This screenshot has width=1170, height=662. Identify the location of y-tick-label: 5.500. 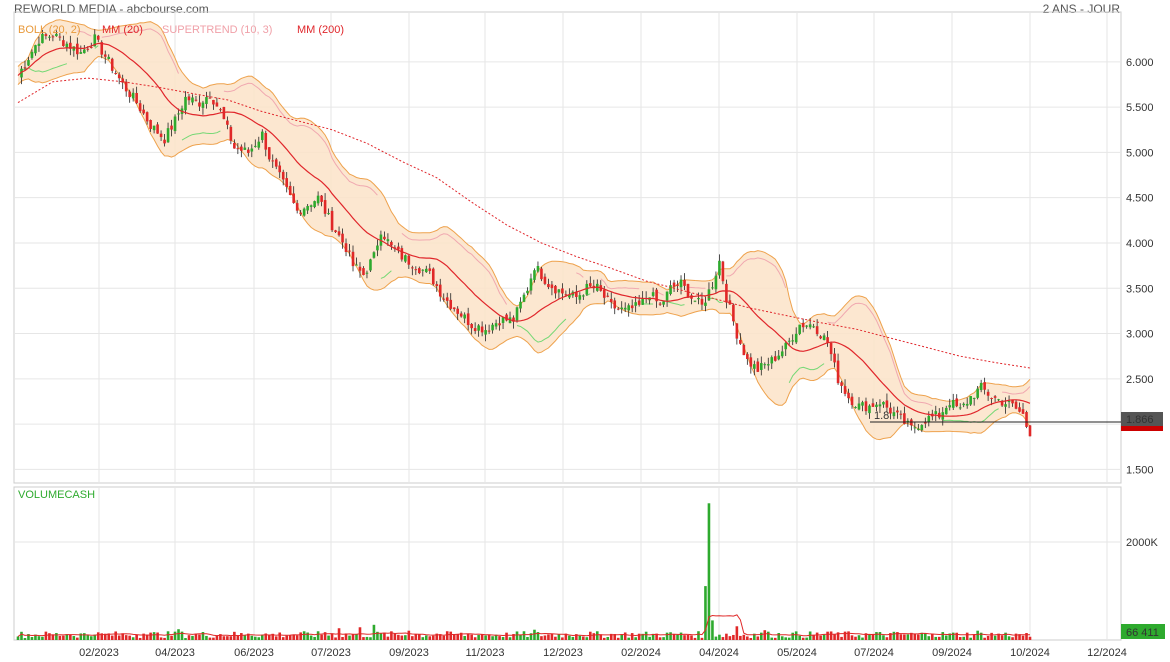
(1140, 108).